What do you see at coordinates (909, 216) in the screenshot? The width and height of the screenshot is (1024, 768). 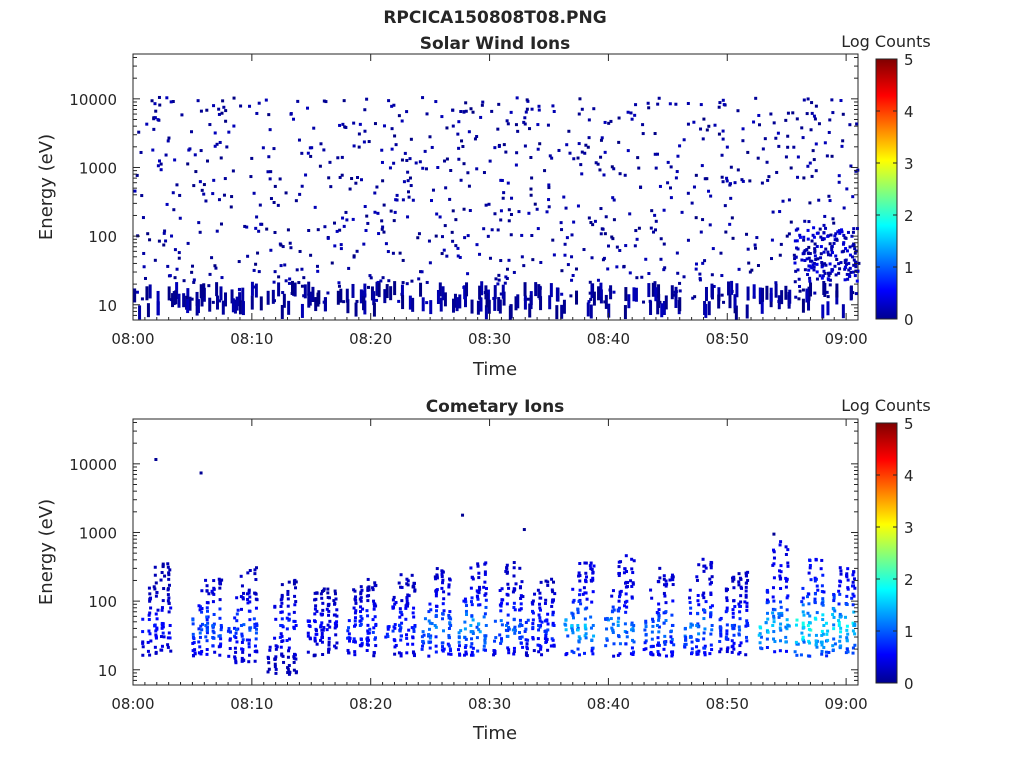 I see `colorbar-tick-label: 2` at bounding box center [909, 216].